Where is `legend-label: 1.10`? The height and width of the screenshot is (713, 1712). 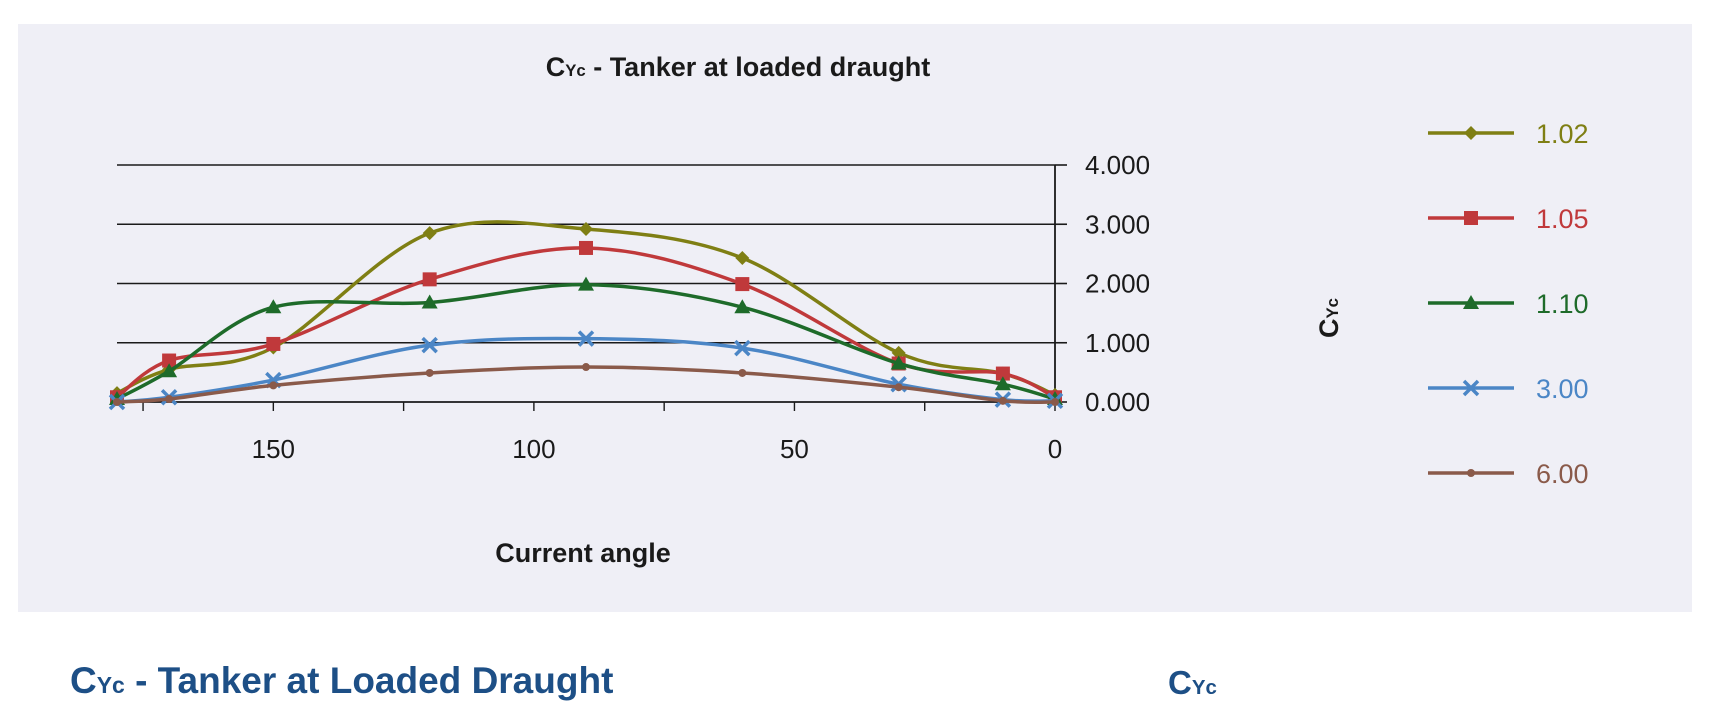 legend-label: 1.10 is located at coordinates (1562, 304).